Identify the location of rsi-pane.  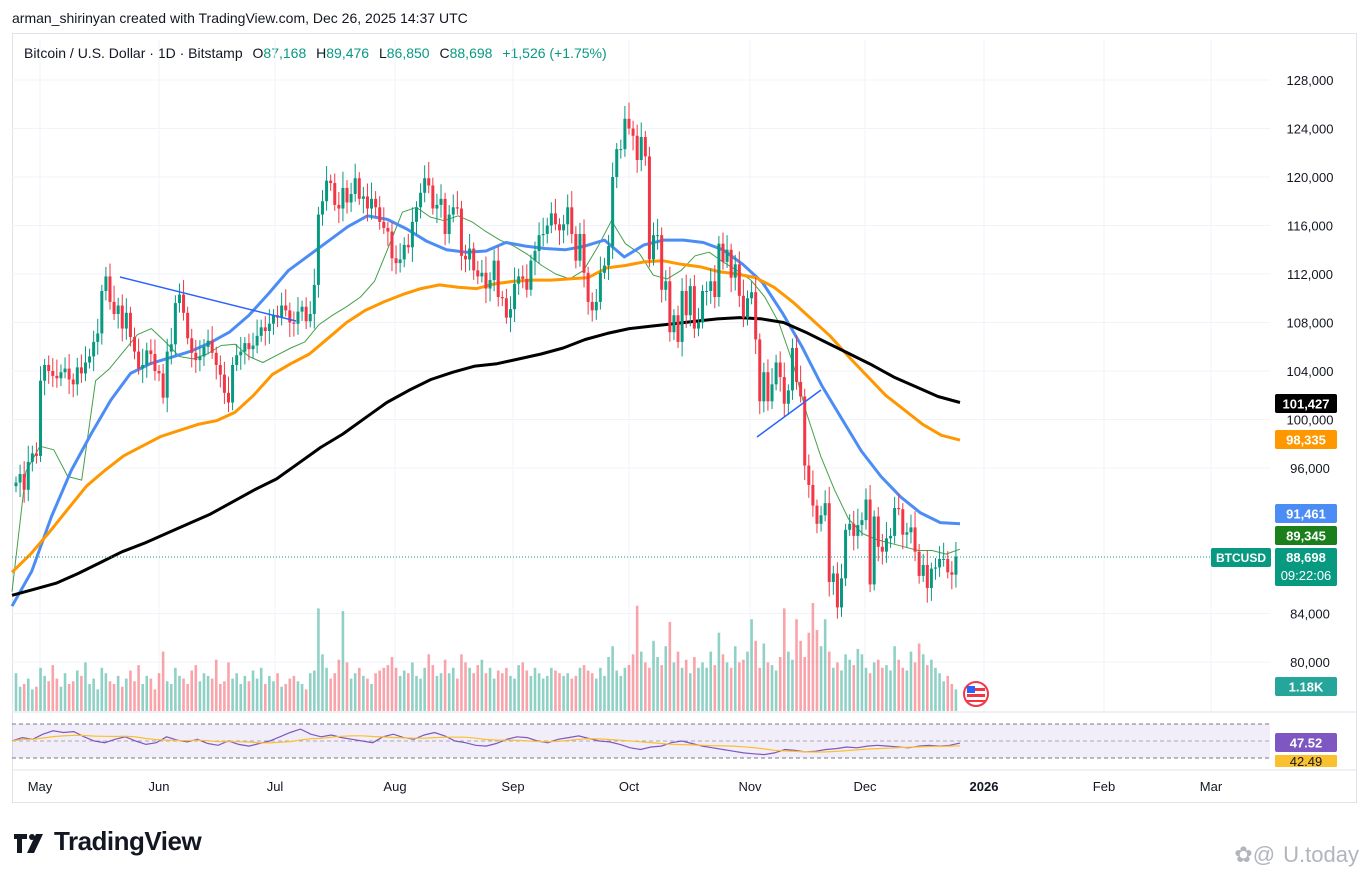
(640, 741).